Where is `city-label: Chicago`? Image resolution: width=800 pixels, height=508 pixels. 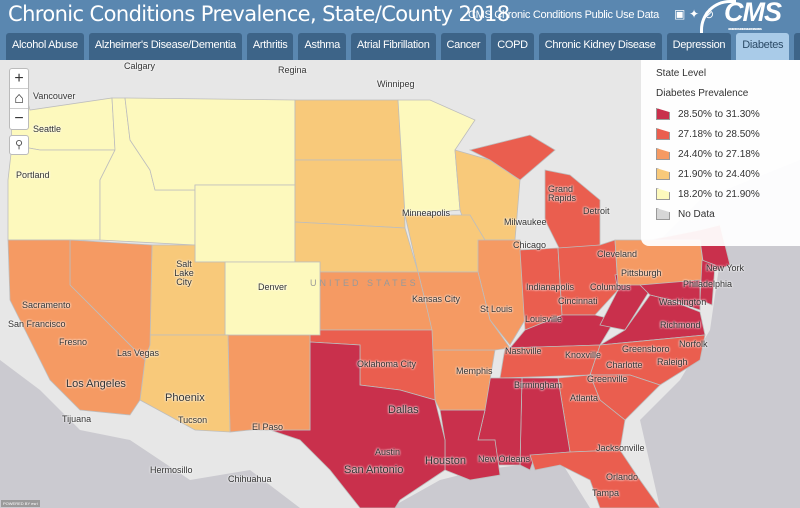
city-label: Chicago is located at coordinates (530, 245).